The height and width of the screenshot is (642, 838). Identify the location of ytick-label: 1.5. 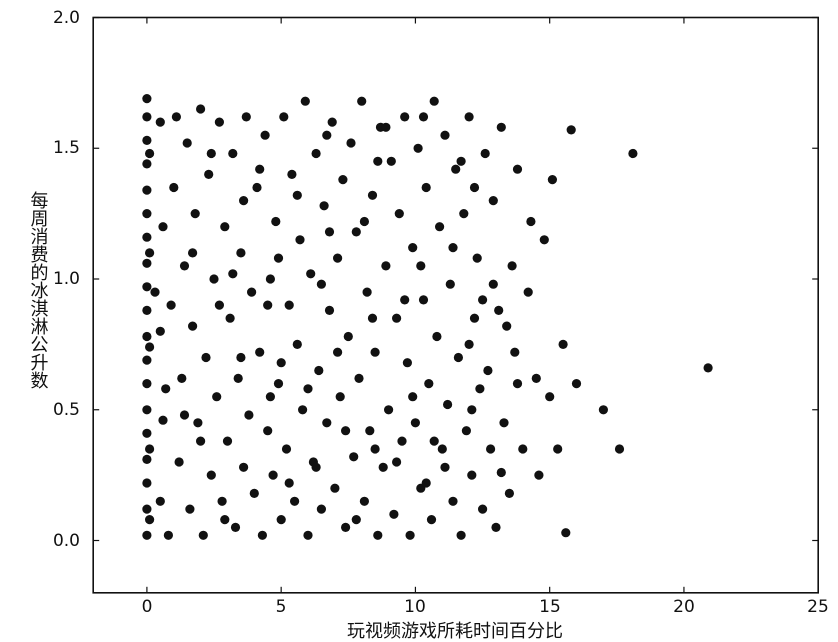
(66, 148).